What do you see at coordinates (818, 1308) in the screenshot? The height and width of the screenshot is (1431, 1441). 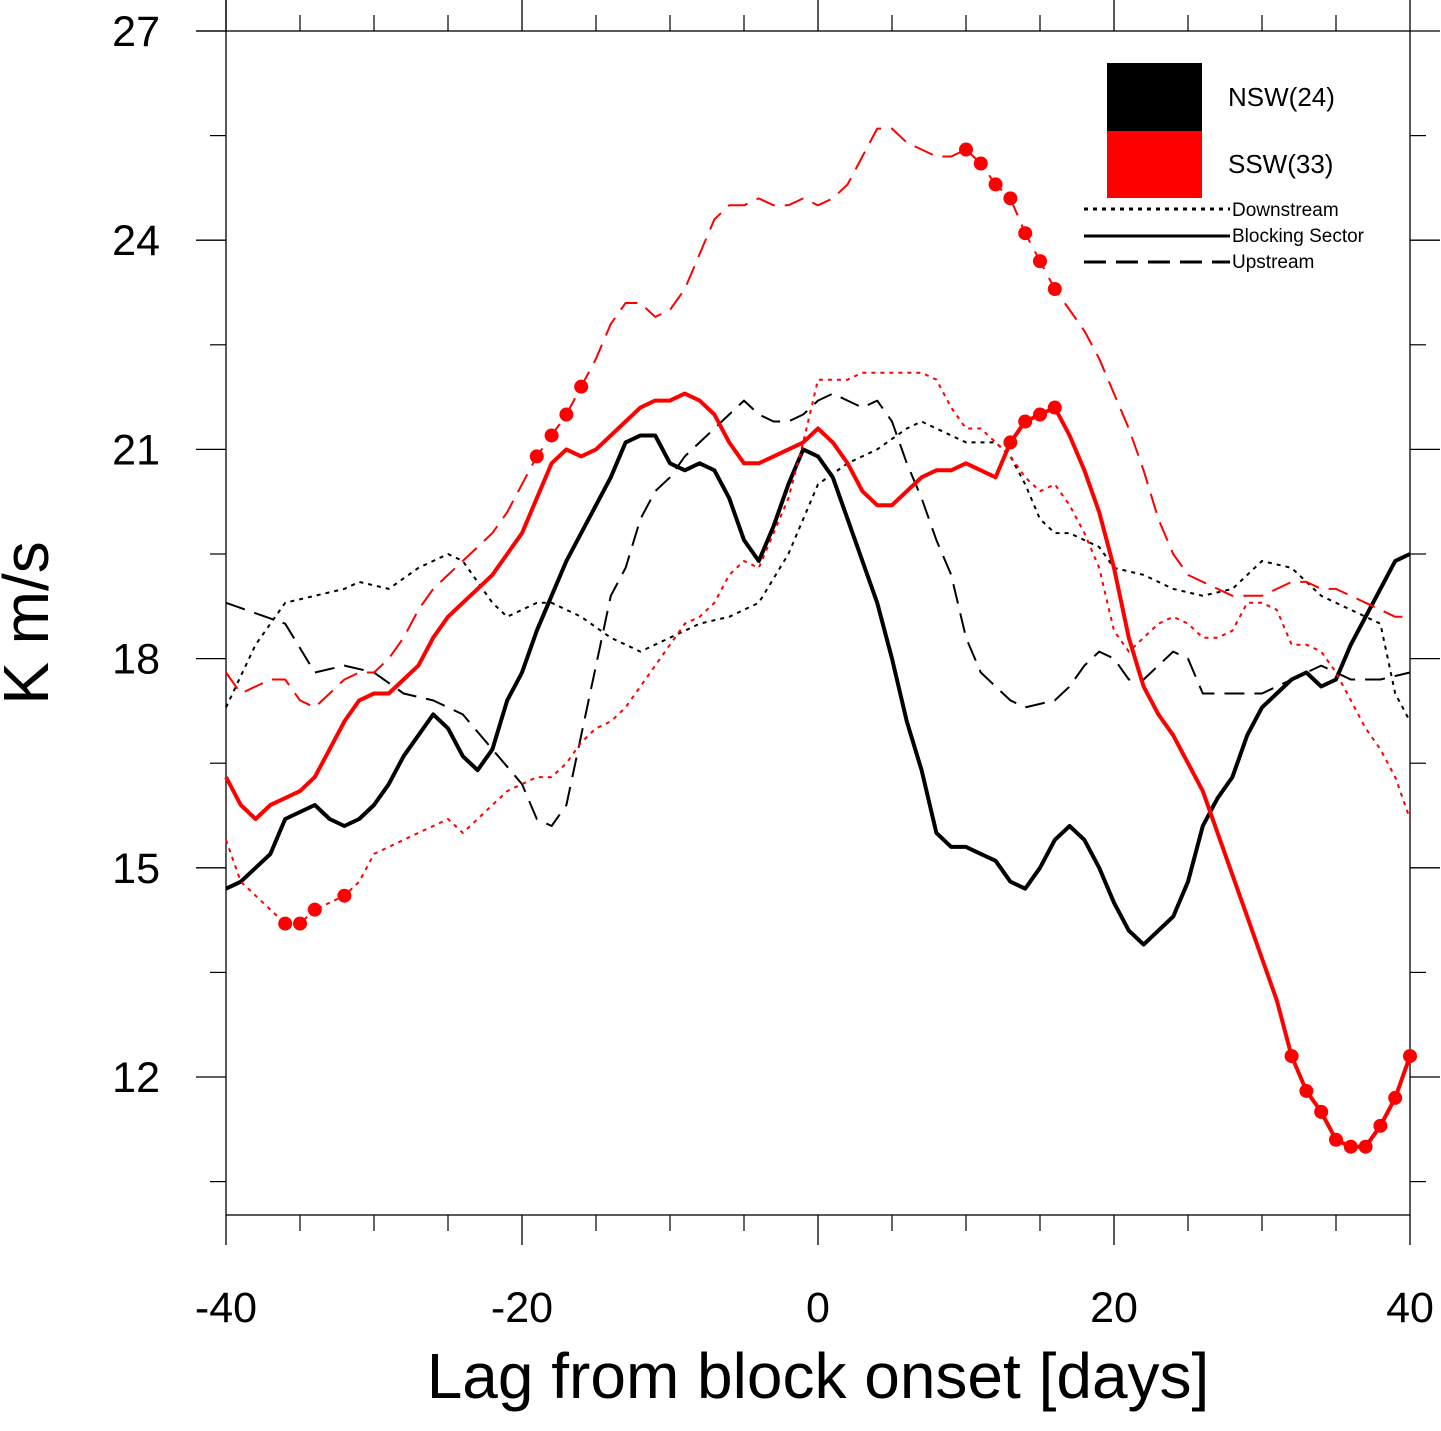 I see `x-tick-label: 0` at bounding box center [818, 1308].